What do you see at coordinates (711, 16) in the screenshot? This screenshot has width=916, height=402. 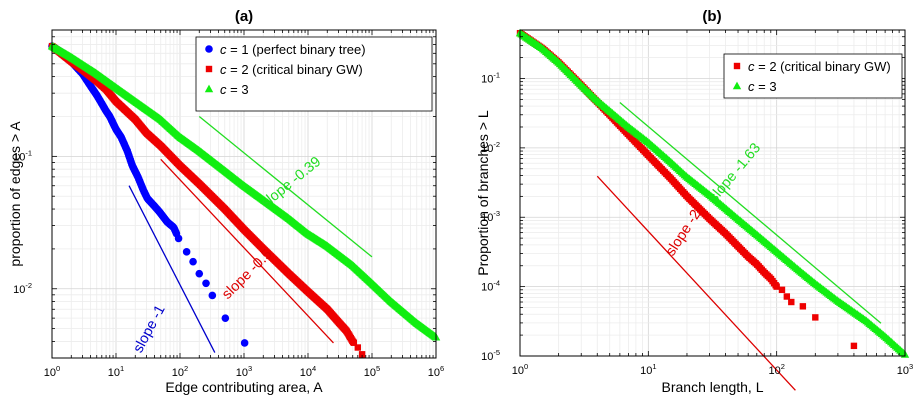 I see `panel-title: (b)` at bounding box center [711, 16].